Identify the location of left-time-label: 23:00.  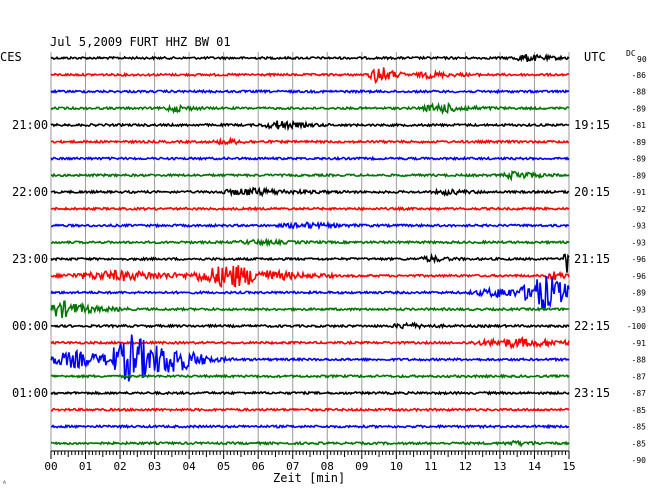
(30, 259).